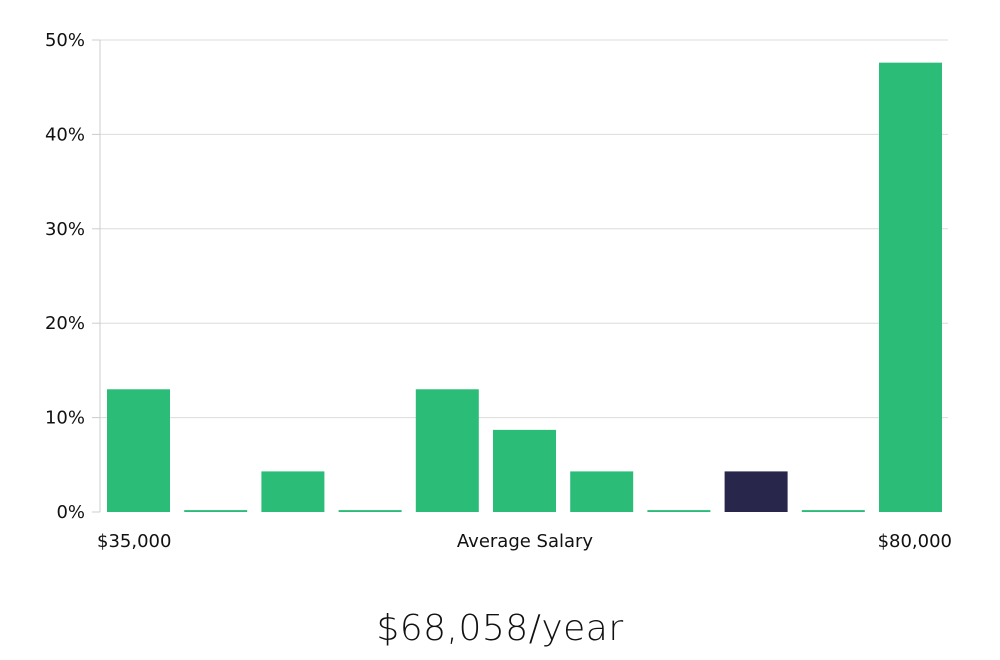  I want to click on y-tick-label: 10%, so click(65, 418).